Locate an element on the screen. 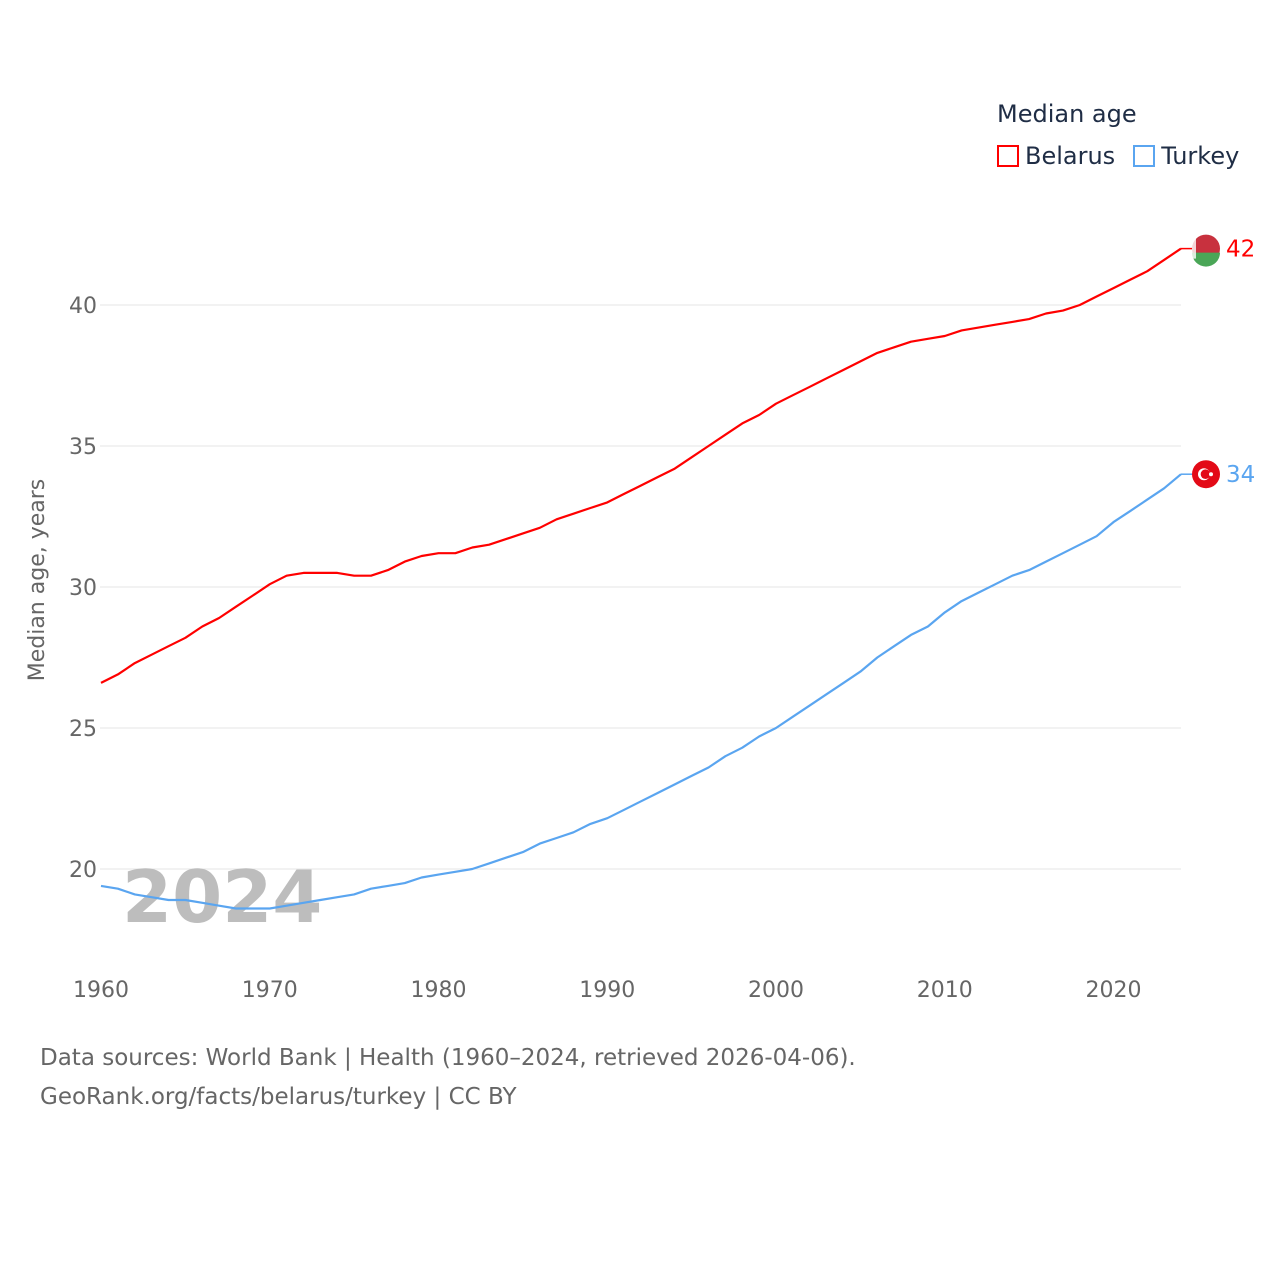 The image size is (1280, 1280). y-tick-label: 20 is located at coordinates (83, 870).